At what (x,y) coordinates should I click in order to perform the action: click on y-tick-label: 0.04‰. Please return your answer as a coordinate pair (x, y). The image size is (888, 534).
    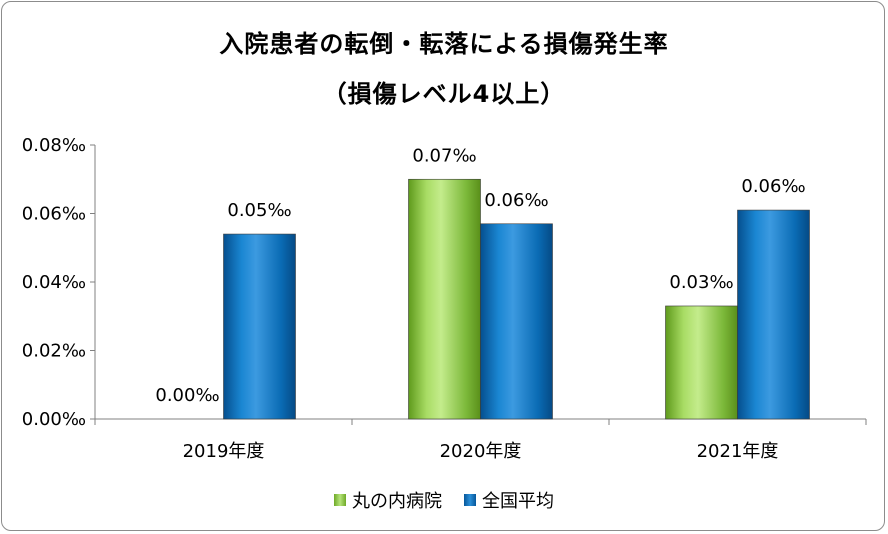
    Looking at the image, I should click on (54, 282).